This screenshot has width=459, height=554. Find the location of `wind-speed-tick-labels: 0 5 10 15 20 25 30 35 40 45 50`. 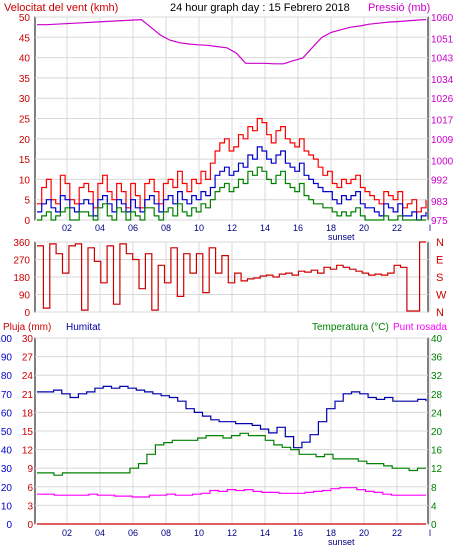

wind-speed-tick-labels: 0 5 10 15 20 25 30 35 40 45 50 is located at coordinates (25, 120).